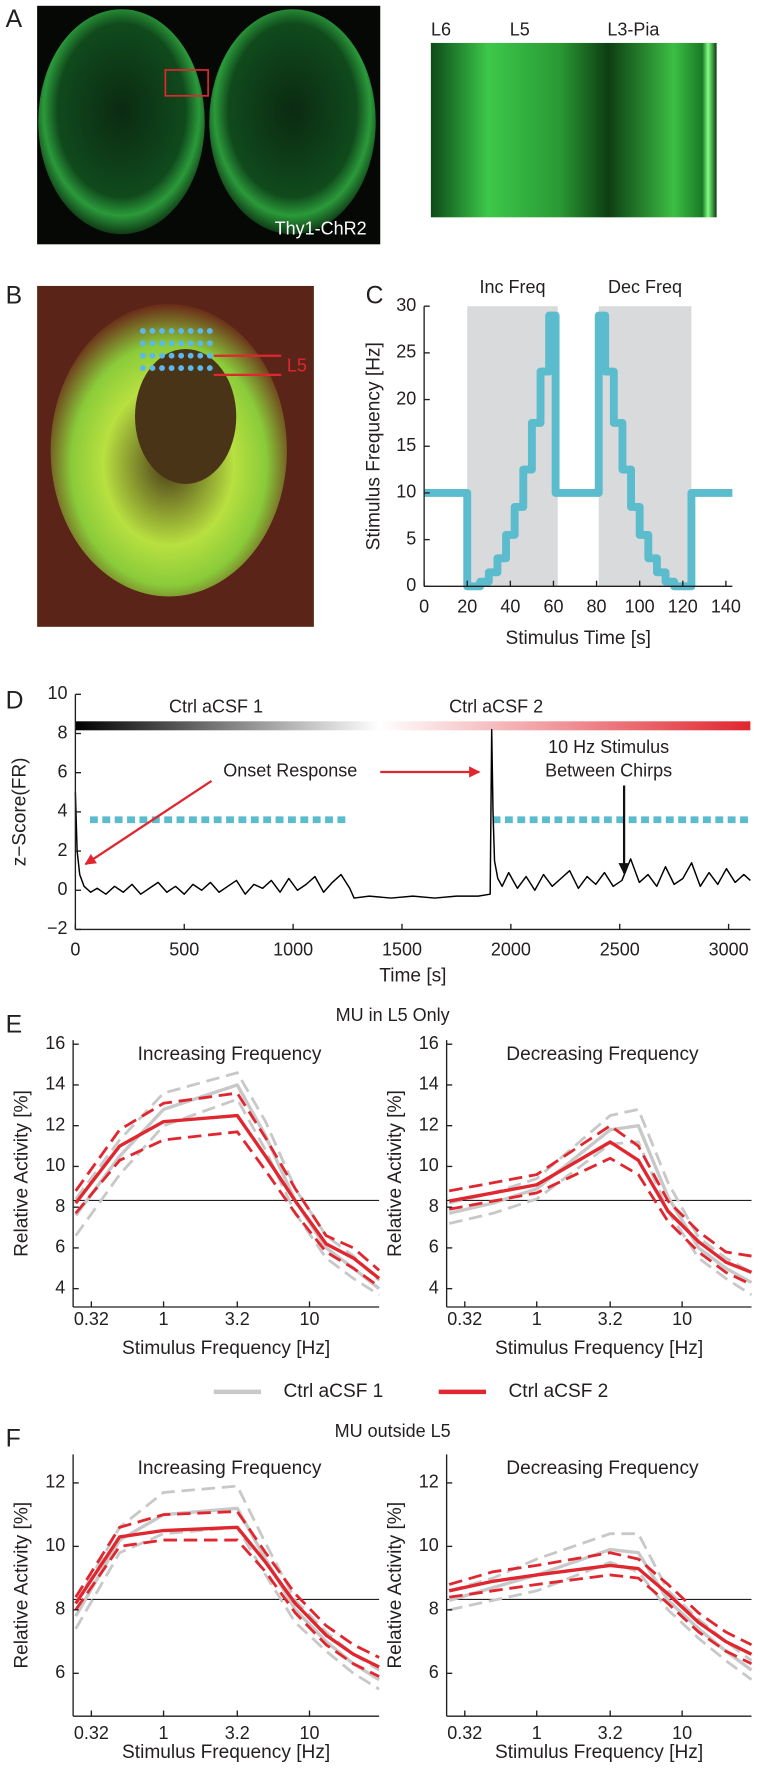 Image resolution: width=765 pixels, height=1779 pixels. Describe the element at coordinates (334, 1391) in the screenshot. I see `legend-label: Ctrl aCSF 1` at that location.